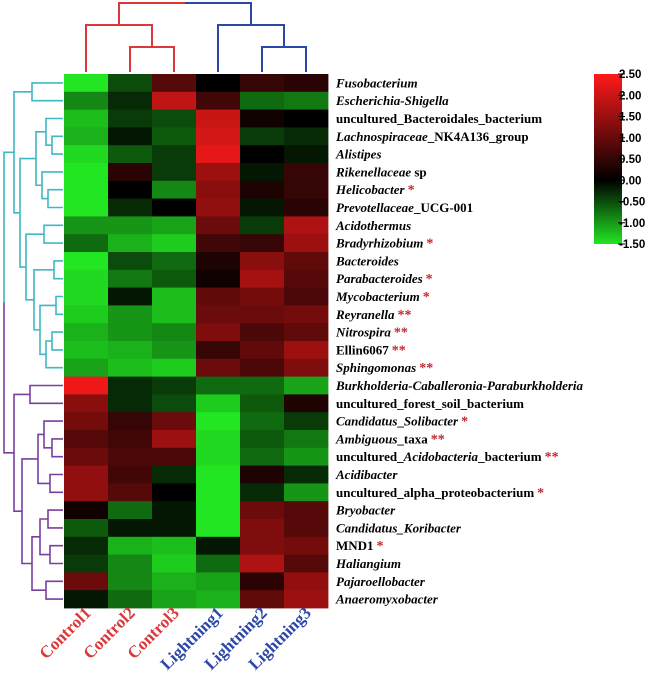  What do you see at coordinates (426, 297) in the screenshot?
I see `significance-star: *` at bounding box center [426, 297].